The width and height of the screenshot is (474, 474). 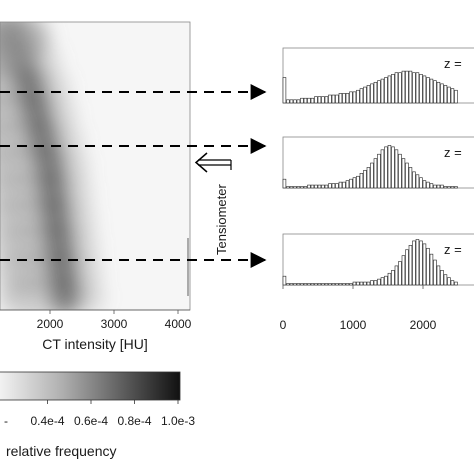 I want to click on colorbar-tick-label: 1.0e-3, so click(x=178, y=421).